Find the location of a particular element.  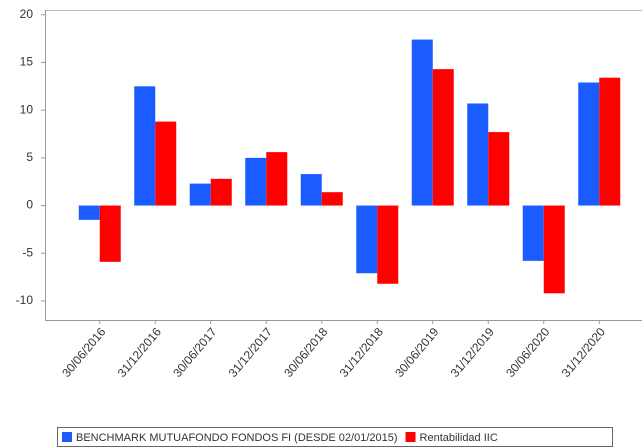

x-tick-label: 31/12/2019 is located at coordinates (473, 352).